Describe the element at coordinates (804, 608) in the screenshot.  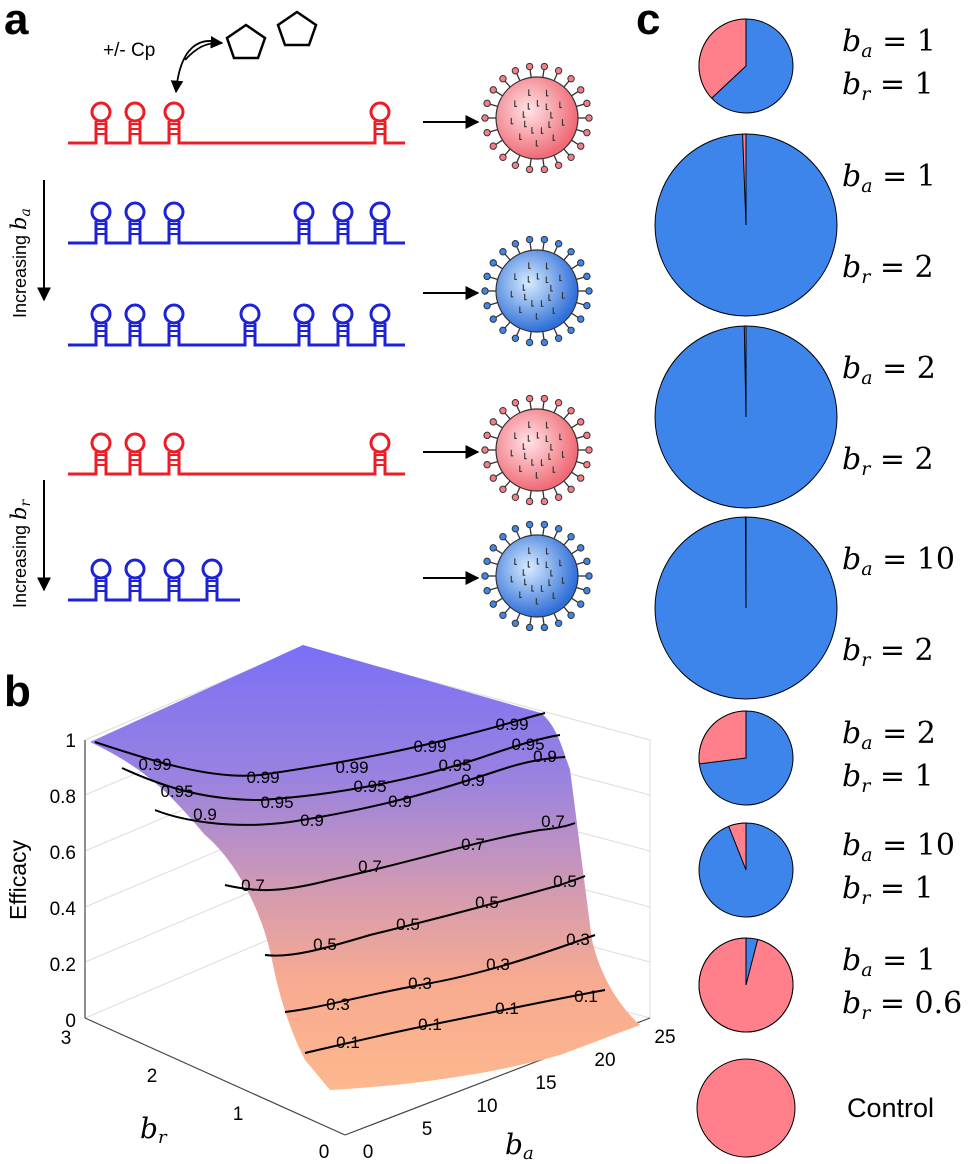
I see `pie-chart: ba = 10 br = 2` at that location.